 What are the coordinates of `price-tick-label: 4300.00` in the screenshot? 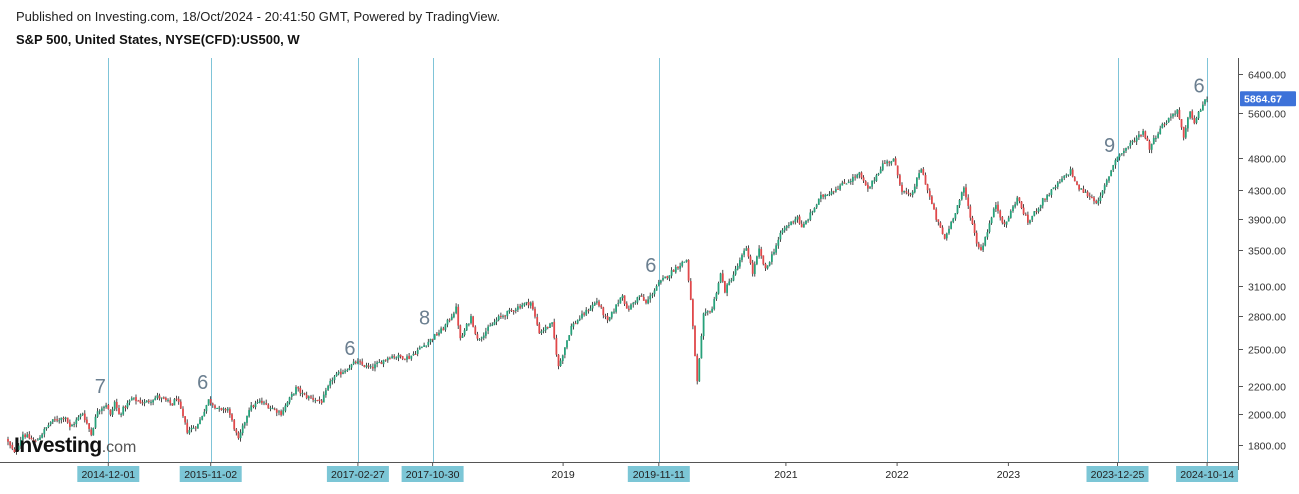 It's located at (1267, 192).